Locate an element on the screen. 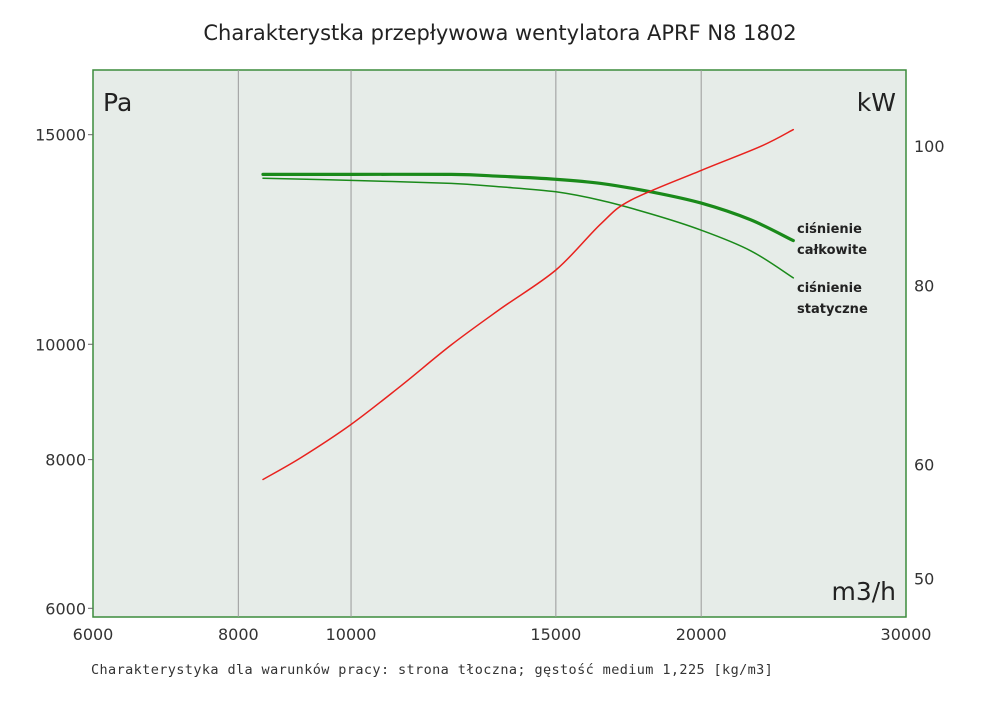  x-tick-label: 30000 is located at coordinates (906, 634).